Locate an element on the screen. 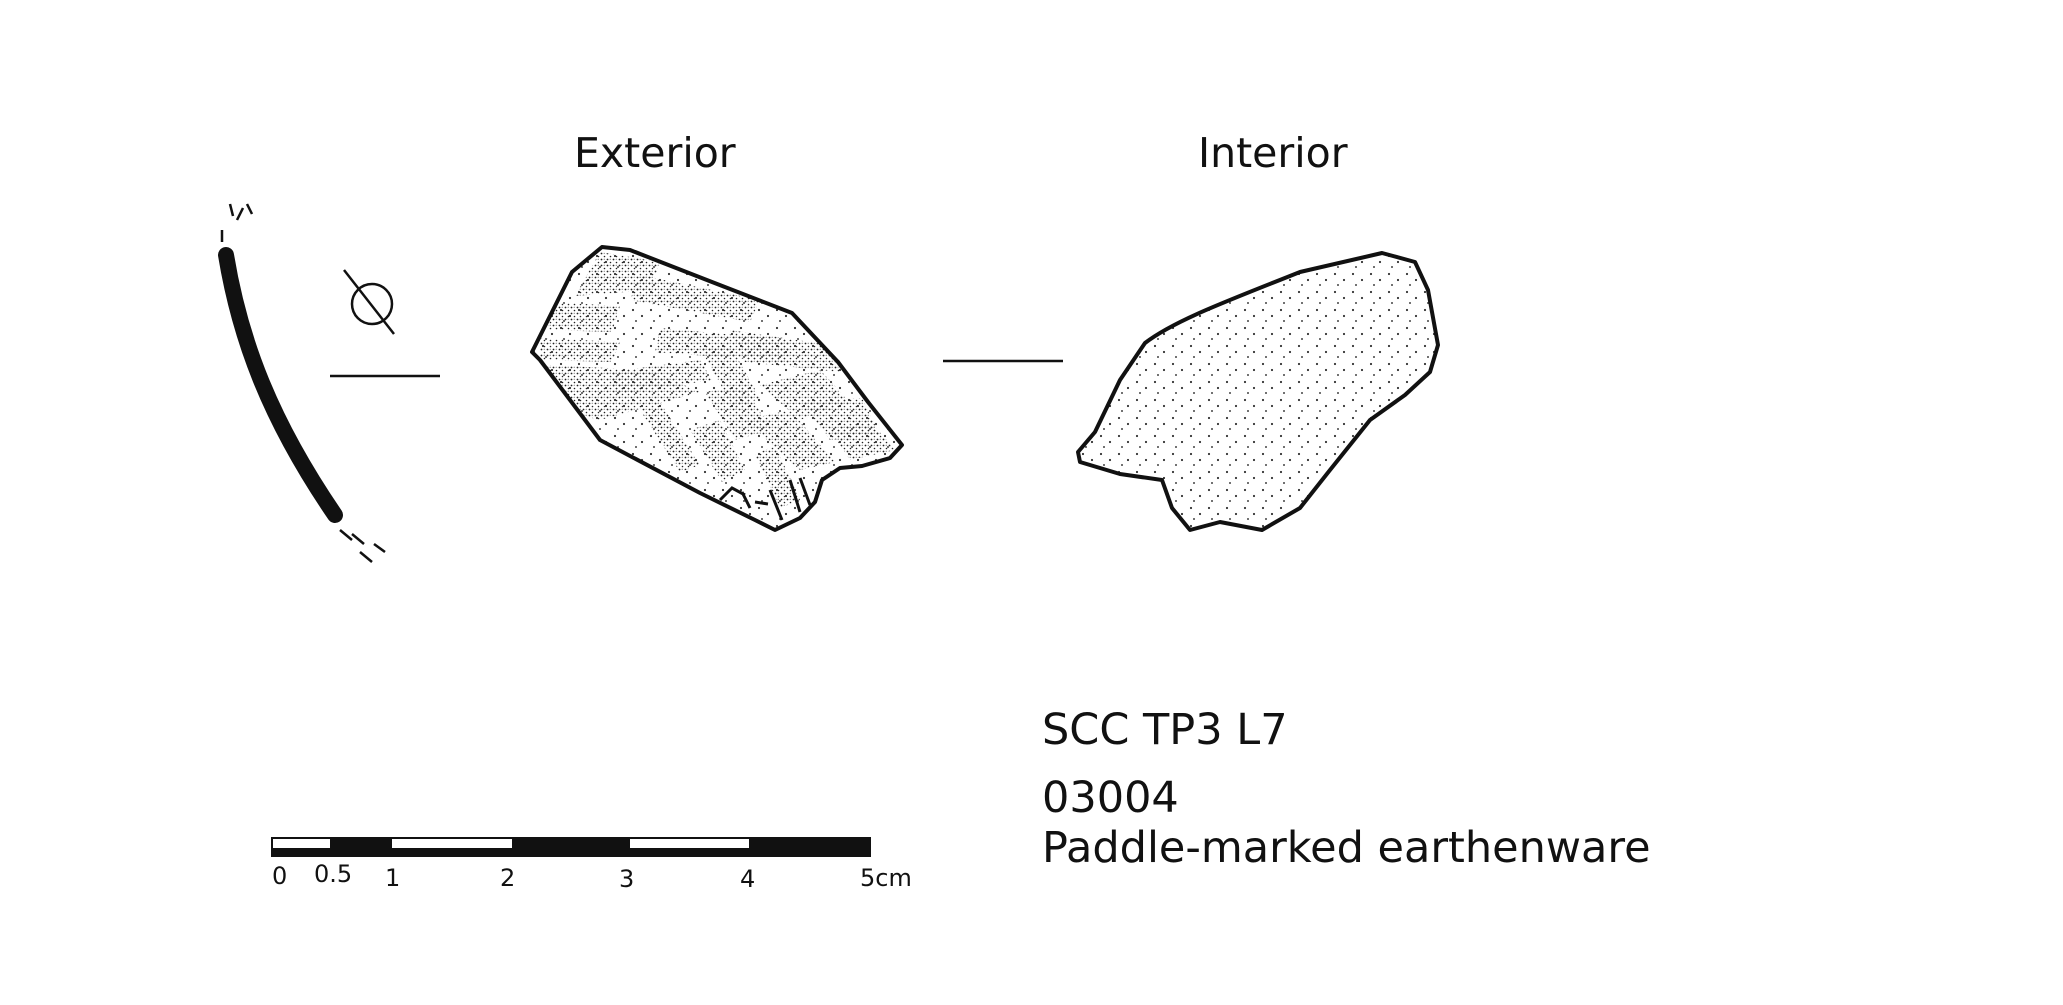 This screenshot has width=2063, height=1005. interior-view is located at coordinates (1258, 391).